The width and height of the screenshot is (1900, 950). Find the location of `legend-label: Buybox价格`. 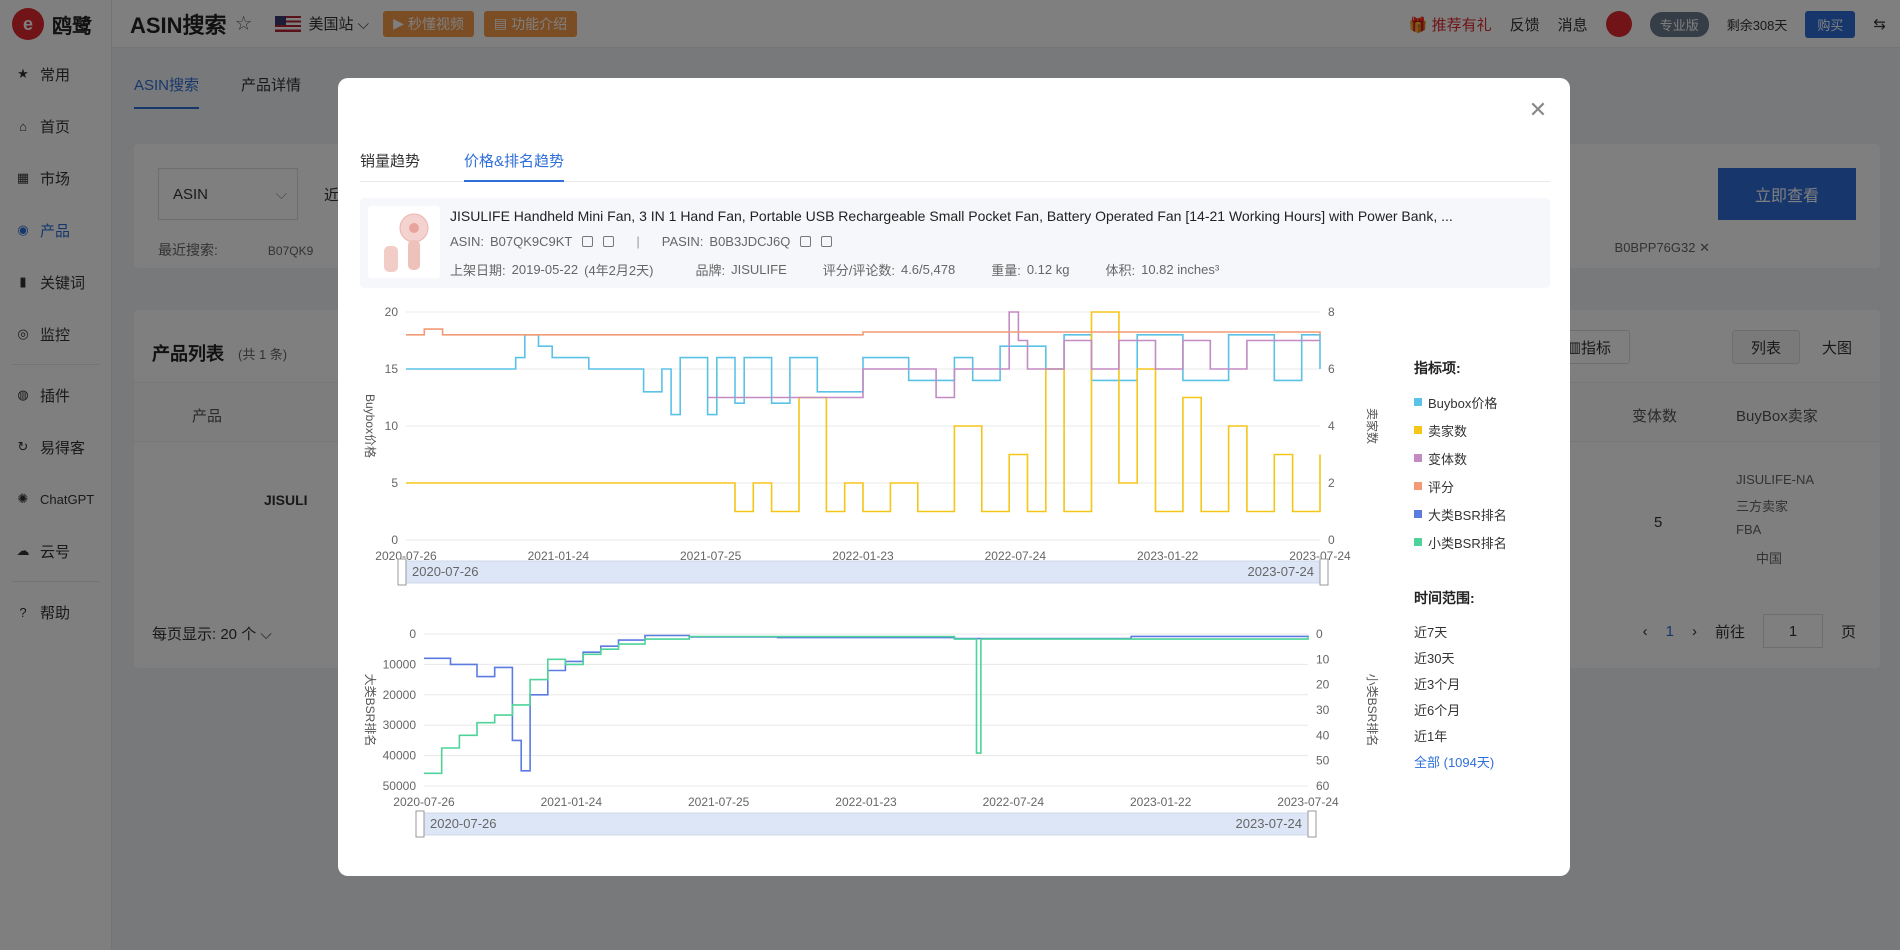

legend-label: Buybox价格 is located at coordinates (1463, 403).